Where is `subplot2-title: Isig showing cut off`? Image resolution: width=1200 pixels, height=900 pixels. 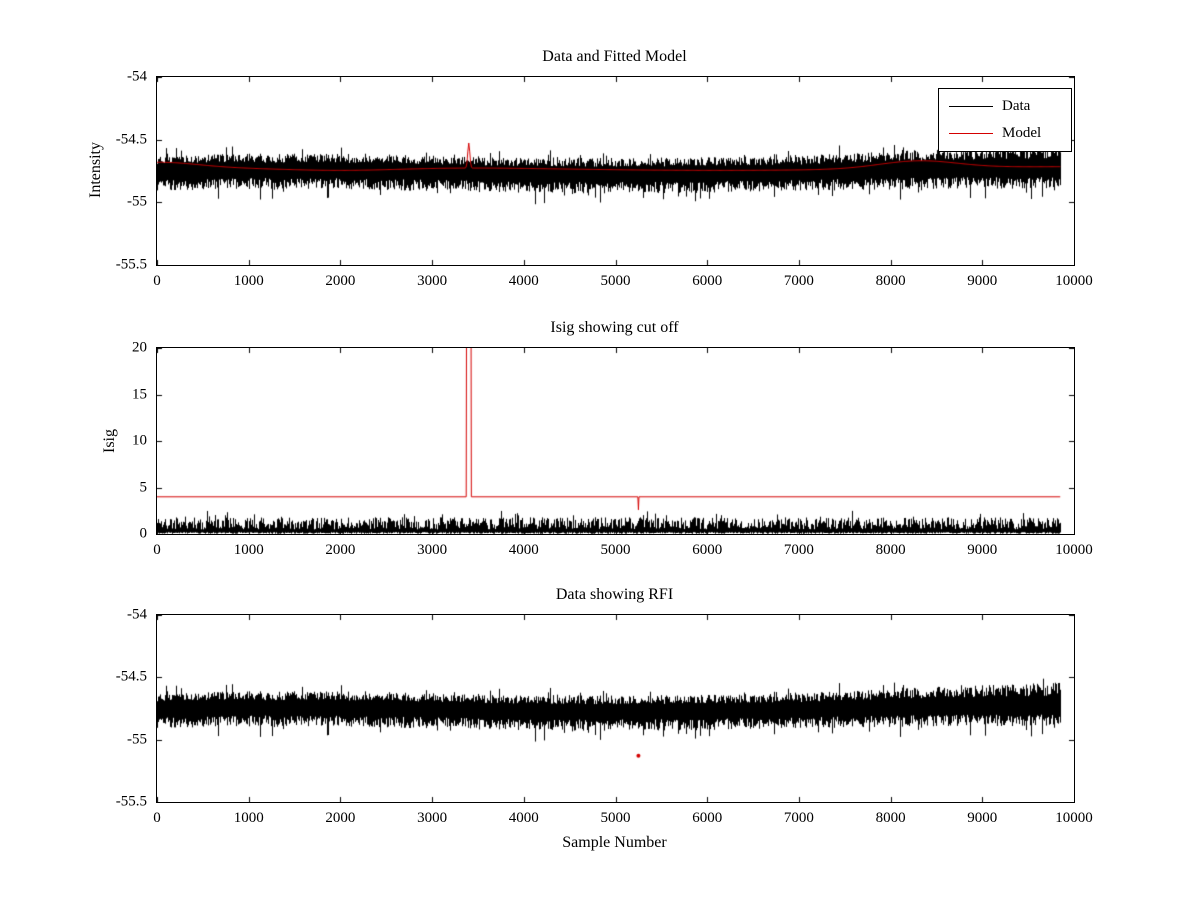 subplot2-title: Isig showing cut off is located at coordinates (614, 327).